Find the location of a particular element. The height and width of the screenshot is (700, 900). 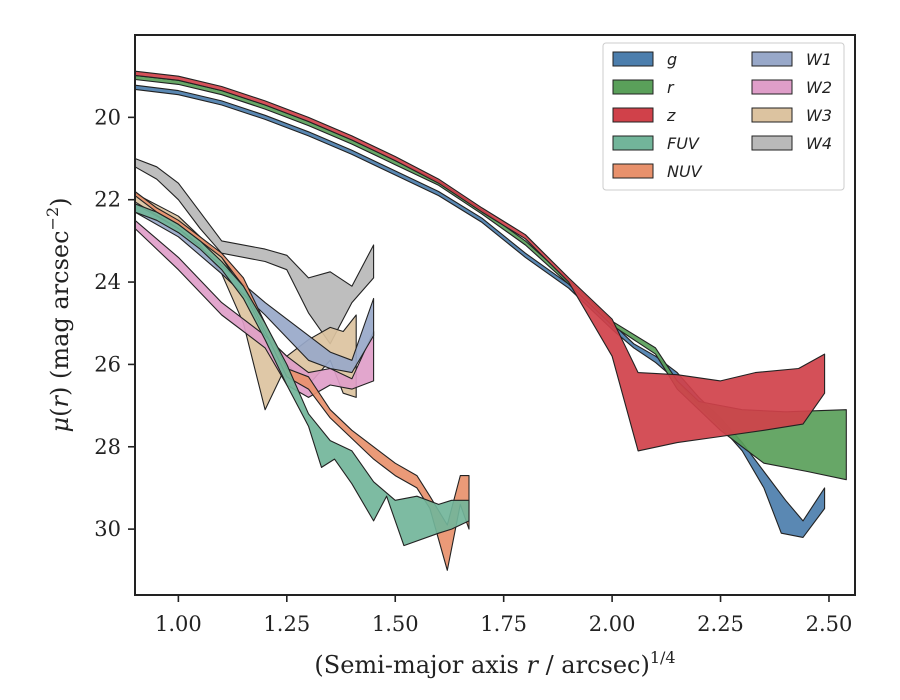

legend-swatch-w4 is located at coordinates (772, 143).